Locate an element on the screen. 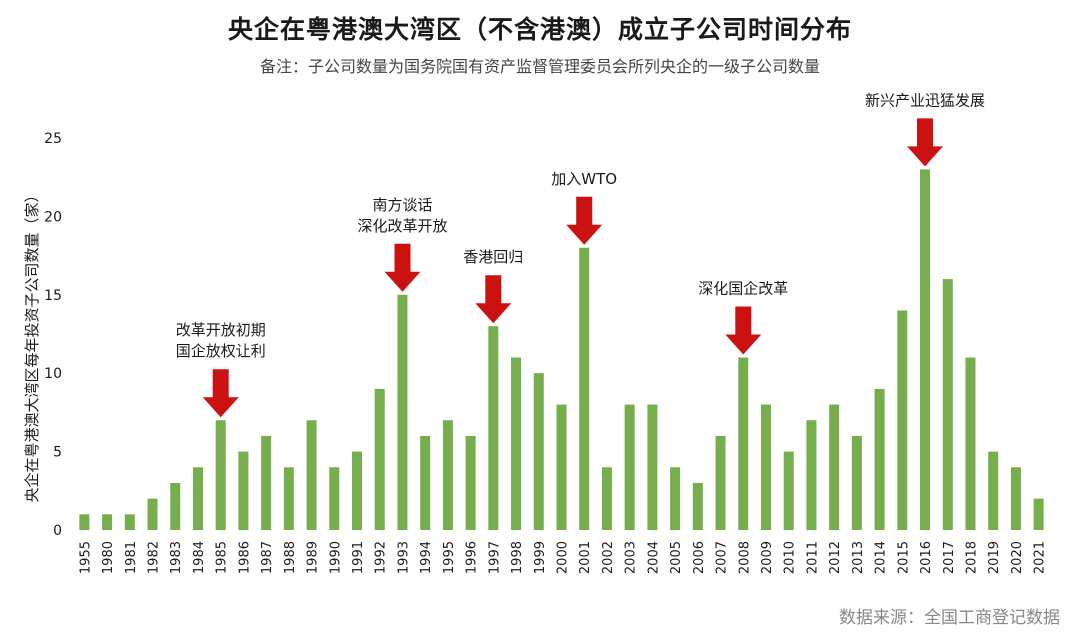  x-tick-label: 2021 is located at coordinates (1040, 557).